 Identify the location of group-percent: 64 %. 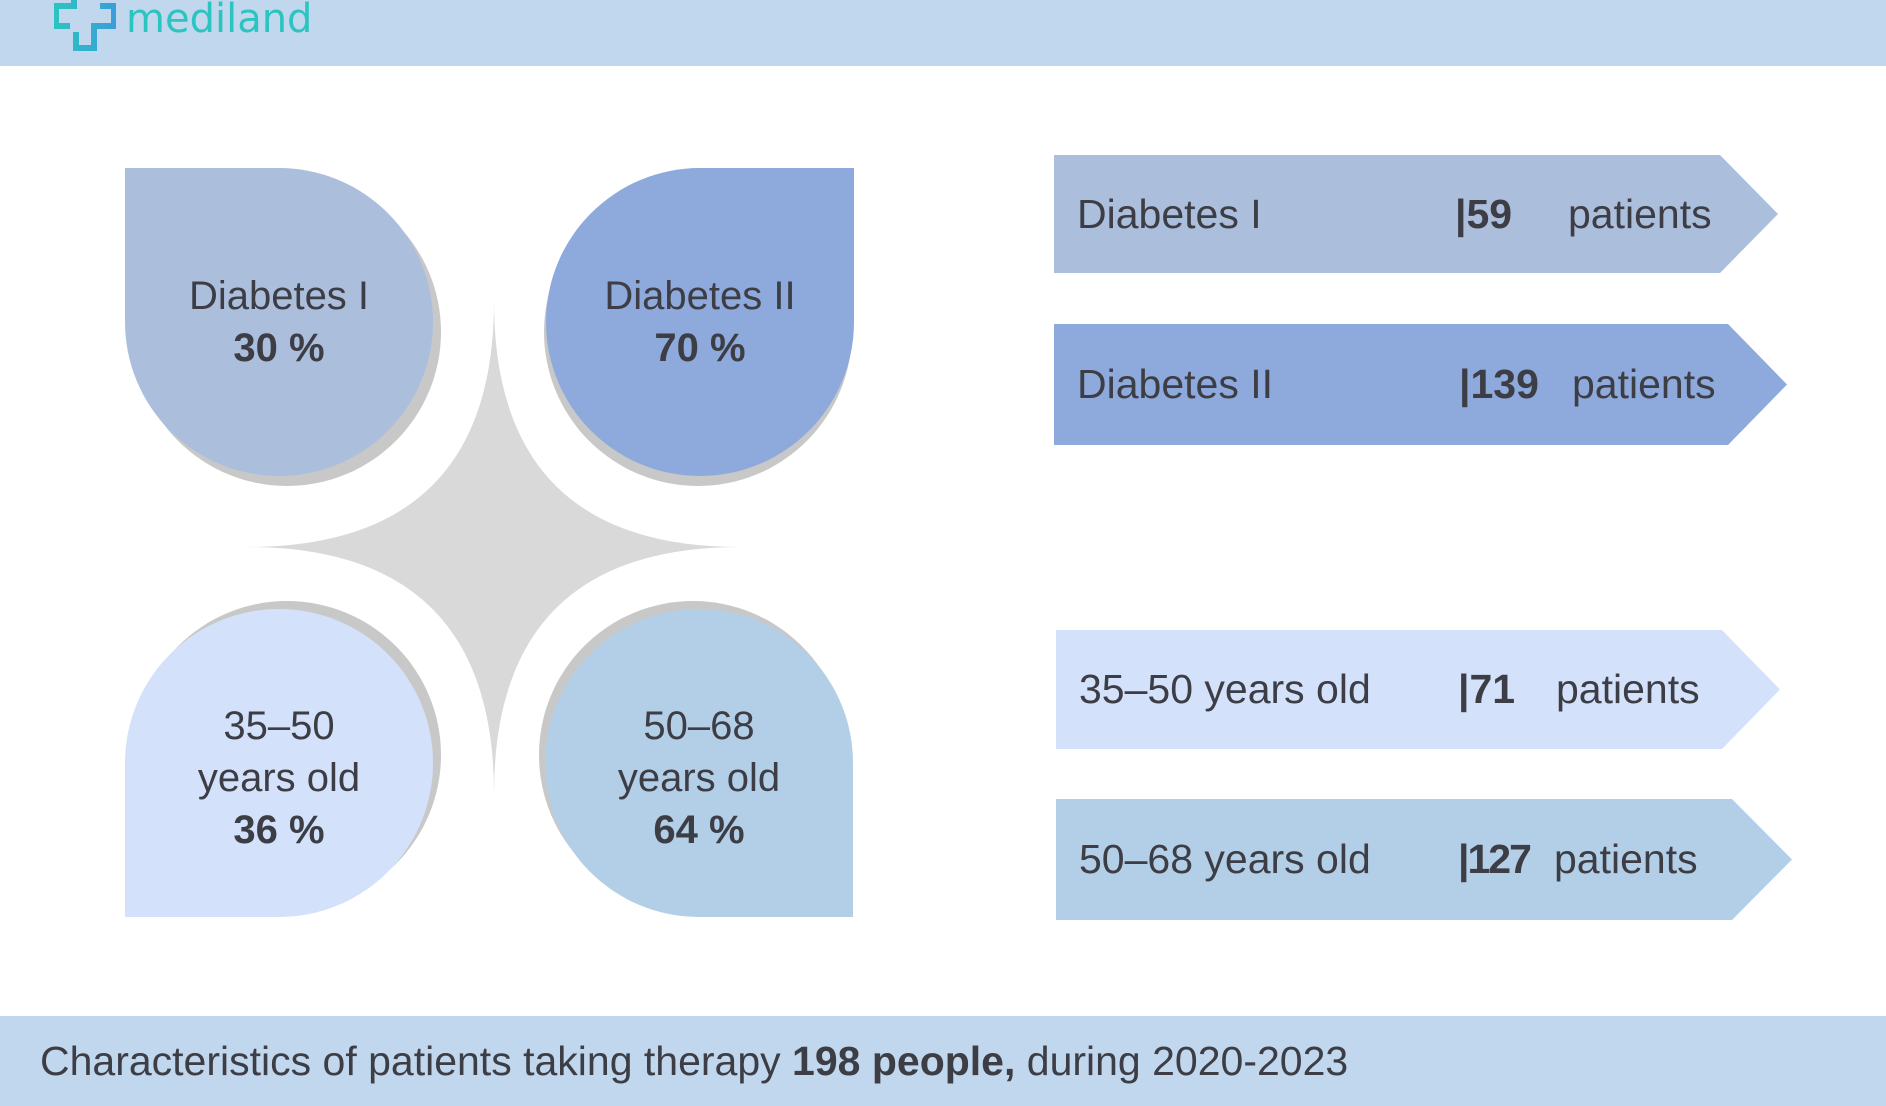
(699, 830).